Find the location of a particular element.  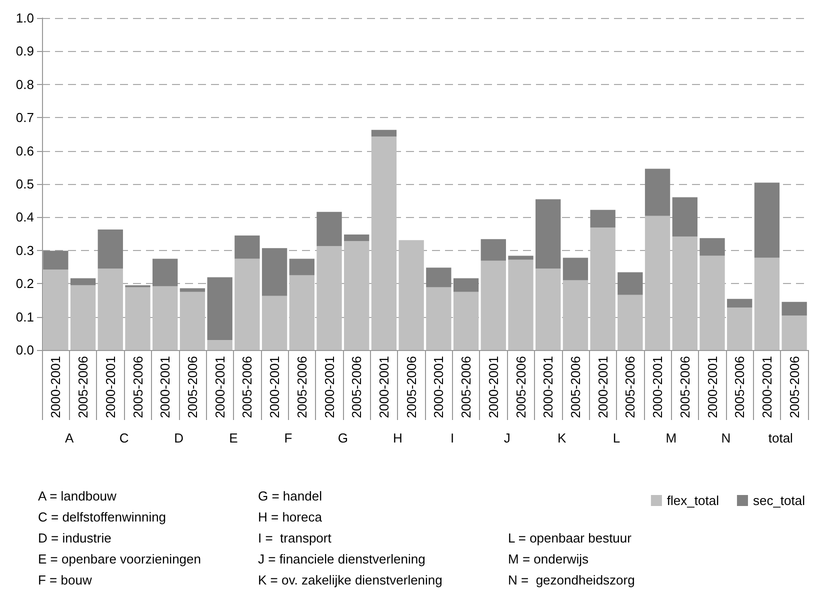

y-tick-label: 0.2 is located at coordinates (25, 284).